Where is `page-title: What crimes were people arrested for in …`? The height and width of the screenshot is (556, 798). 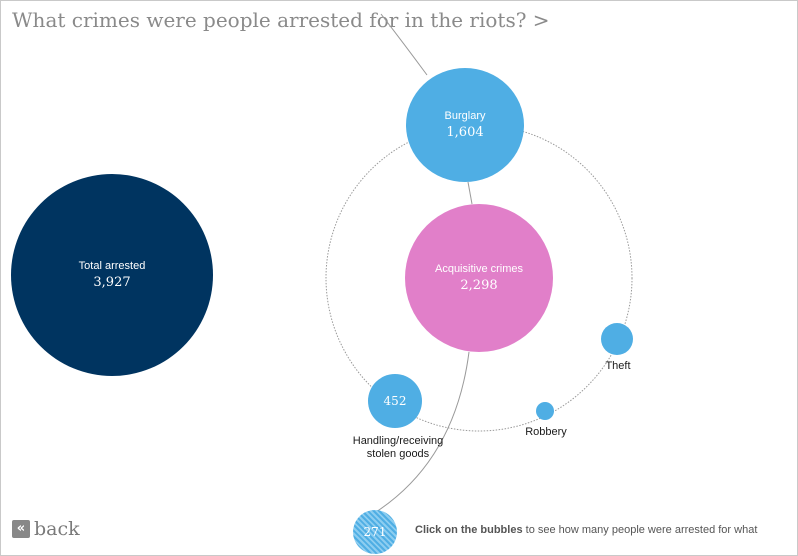
page-title: What crimes were people arrested for in … is located at coordinates (281, 20).